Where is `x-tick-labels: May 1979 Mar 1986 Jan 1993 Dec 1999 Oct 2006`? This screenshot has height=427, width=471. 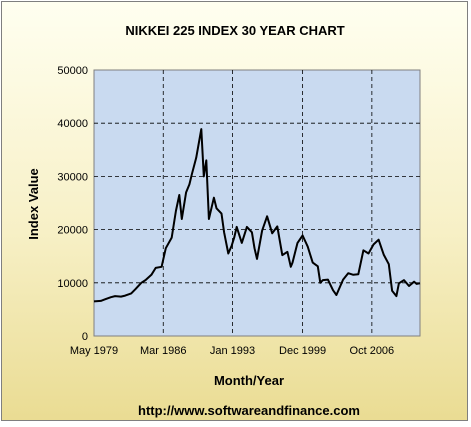
x-tick-labels: May 1979 Mar 1986 Jan 1993 Dec 1999 Oct 2006 is located at coordinates (232, 351).